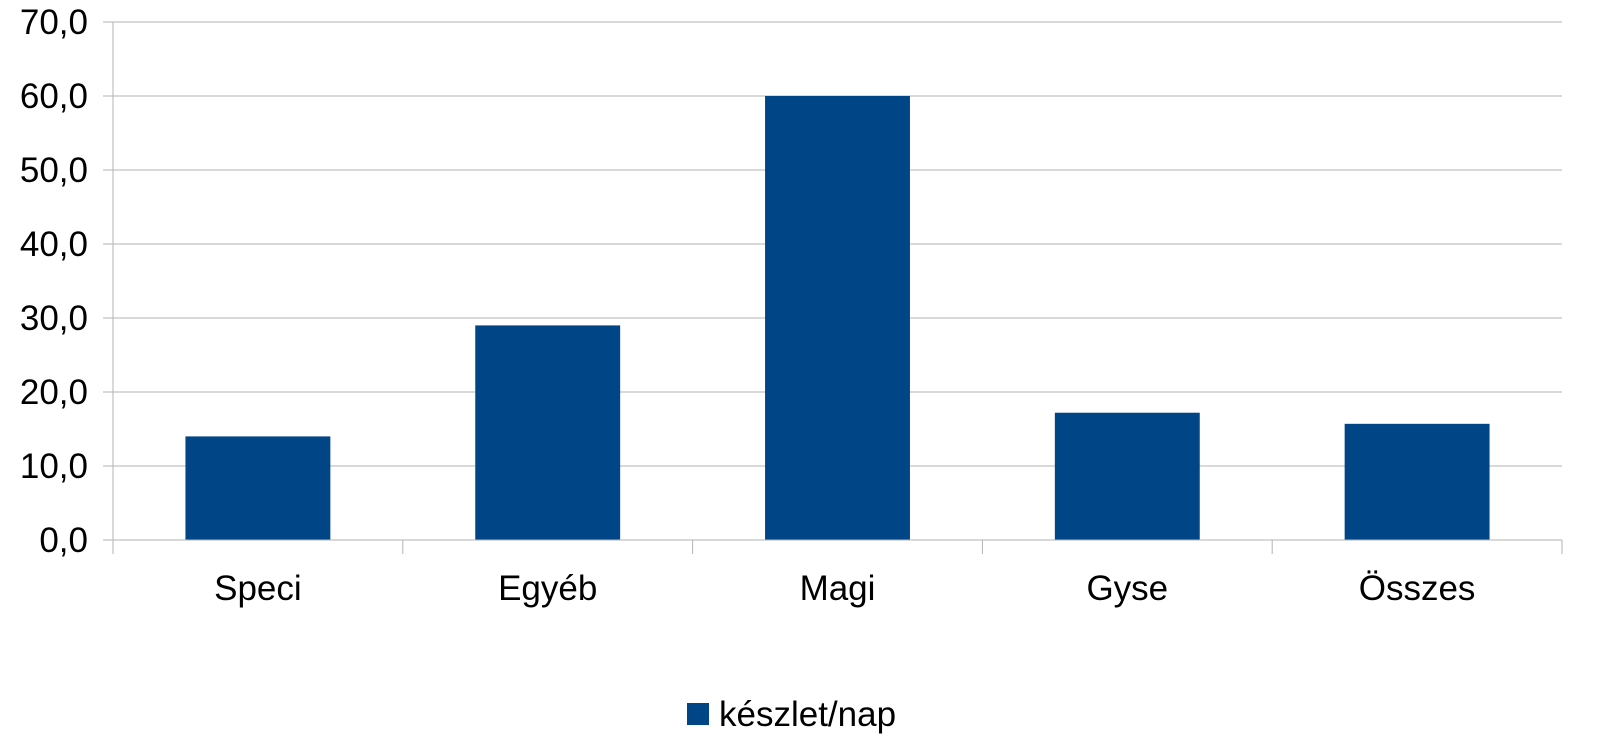 The height and width of the screenshot is (737, 1606). I want to click on y-tick-label: 50,0, so click(54, 170).